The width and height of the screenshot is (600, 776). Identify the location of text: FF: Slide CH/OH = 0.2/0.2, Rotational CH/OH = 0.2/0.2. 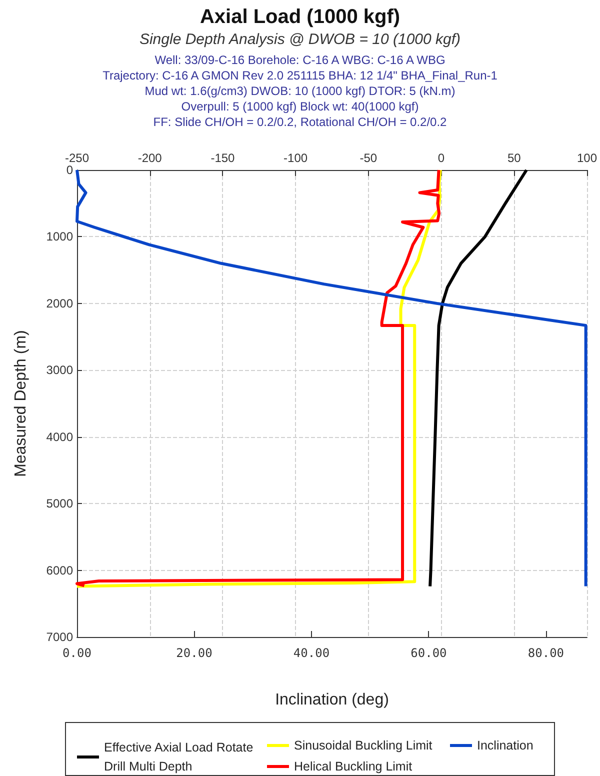
(300, 122).